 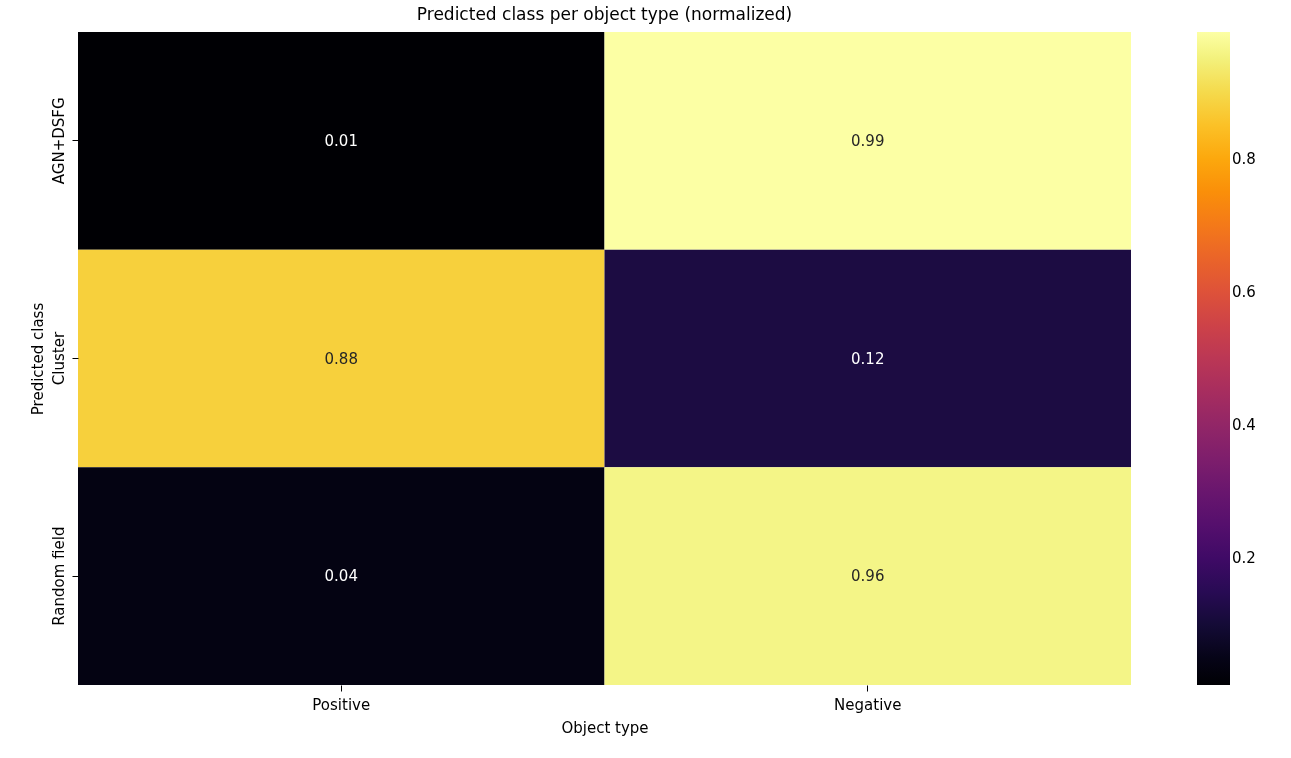 I want to click on data-label: 0.04, so click(x=341, y=576).